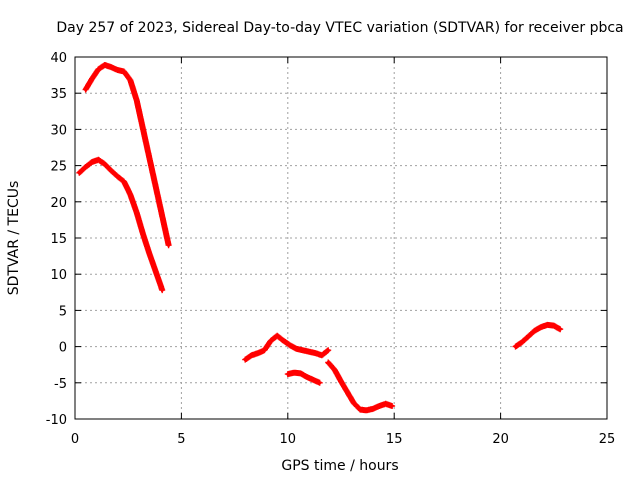 The width and height of the screenshot is (640, 480). What do you see at coordinates (58, 130) in the screenshot?
I see `y-tick-label: 30` at bounding box center [58, 130].